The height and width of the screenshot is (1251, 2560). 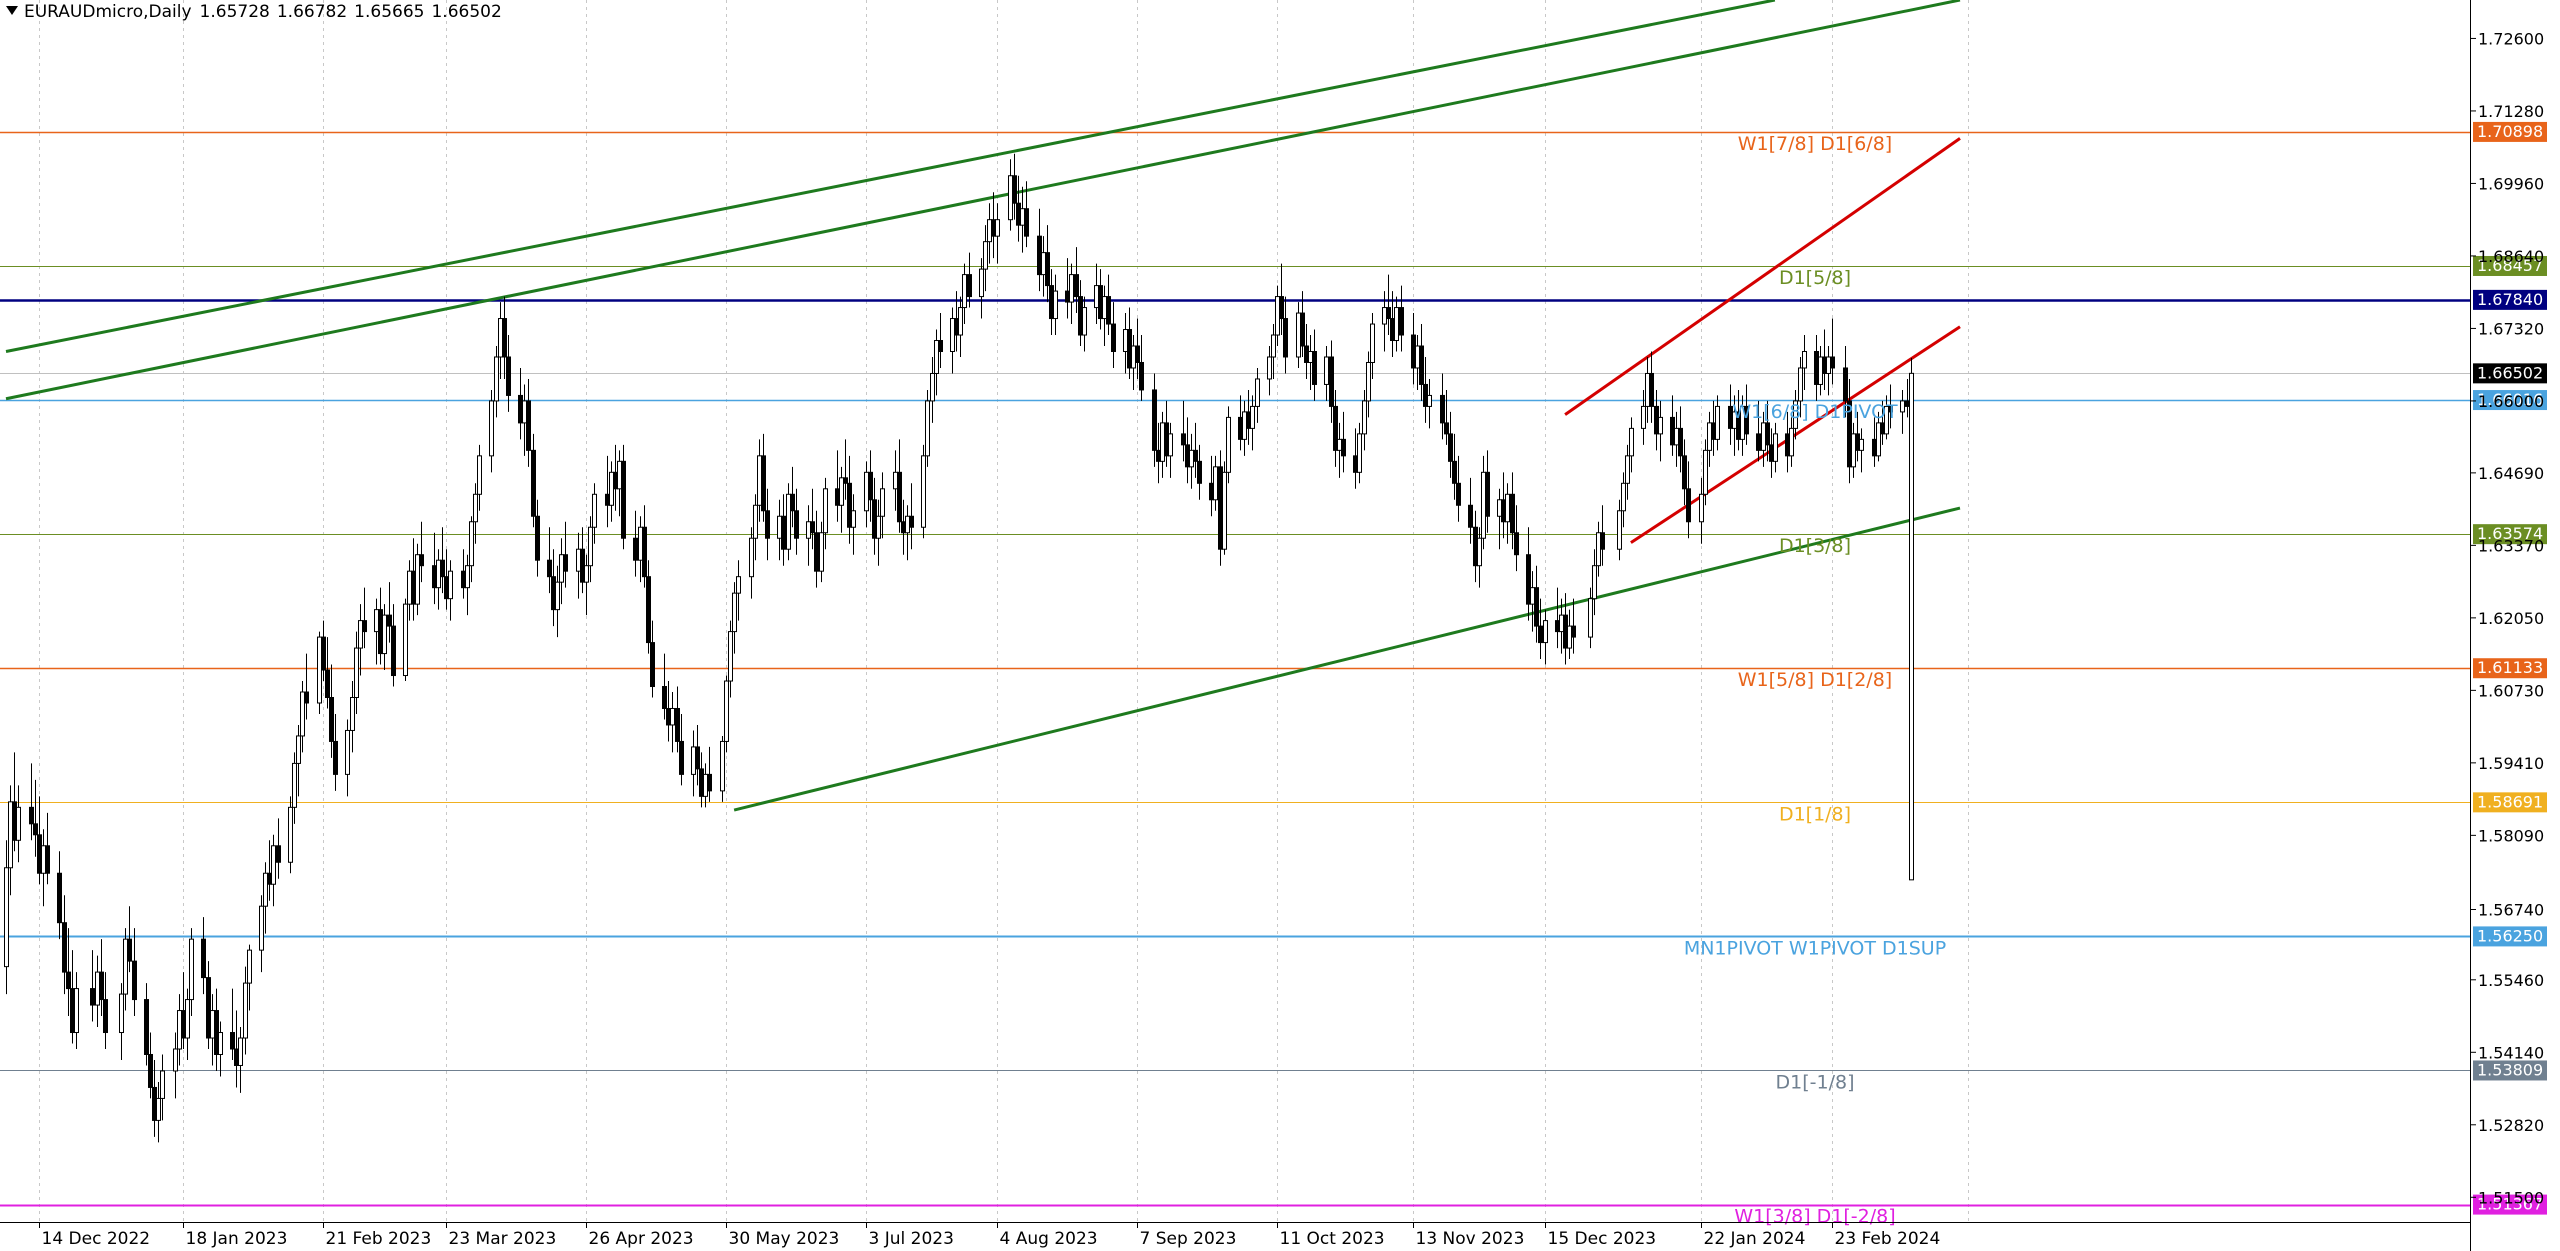 I want to click on x-tick-label: 7 Sep 2023, so click(x=1188, y=1239).